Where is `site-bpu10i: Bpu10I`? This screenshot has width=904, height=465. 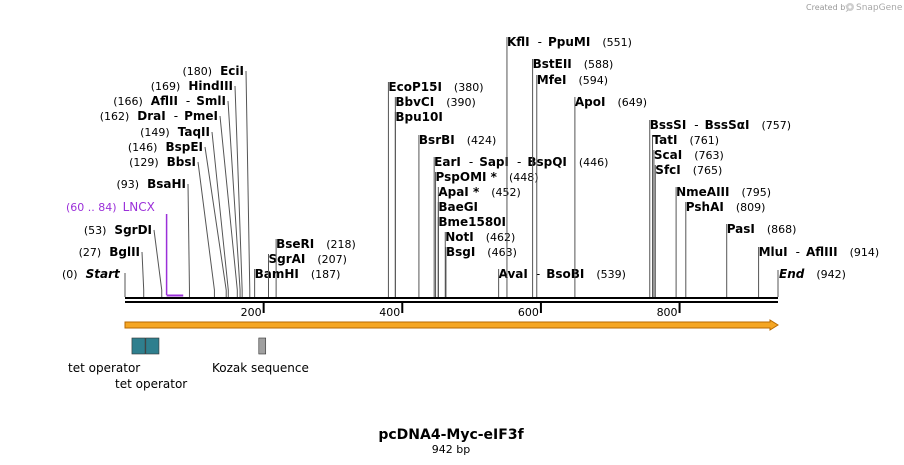 site-bpu10i: Bpu10I is located at coordinates (418, 203).